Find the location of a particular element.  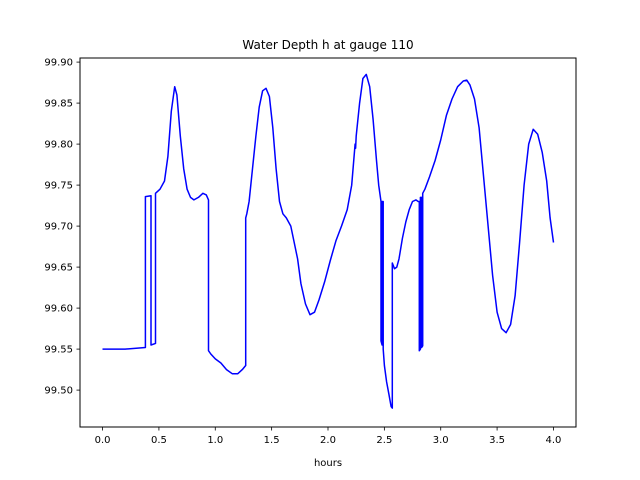

y-tick-label: 99.55 is located at coordinates (58, 350).